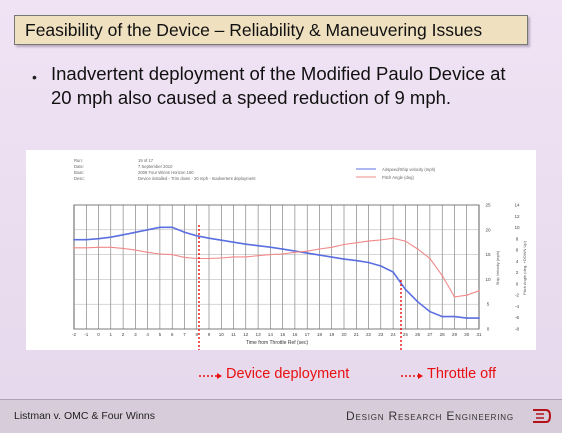  Describe the element at coordinates (517, 250) in the screenshot. I see `y2-tick-label: 6` at that location.